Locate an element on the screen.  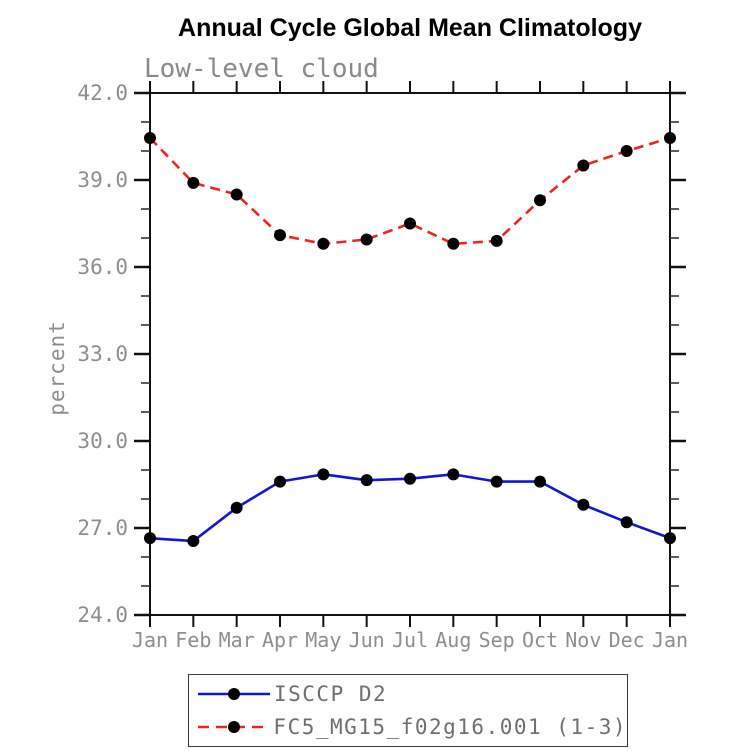
y-tick-label: 27.0 is located at coordinates (102, 528).